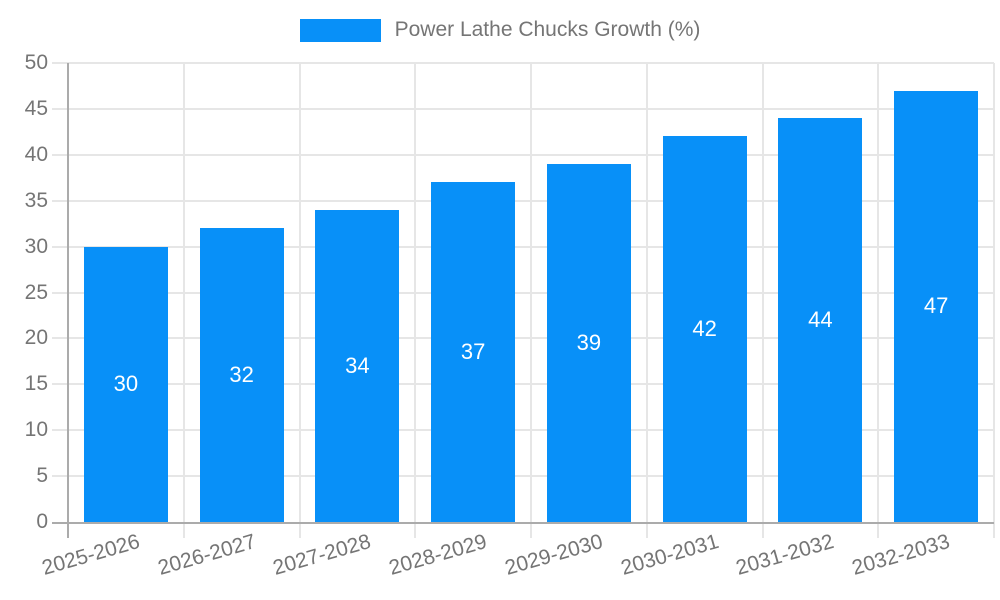 This screenshot has width=1000, height=600. I want to click on legend-item-power-lathe-chucks: Power Lathe Chucks Growth (%), so click(500, 30).